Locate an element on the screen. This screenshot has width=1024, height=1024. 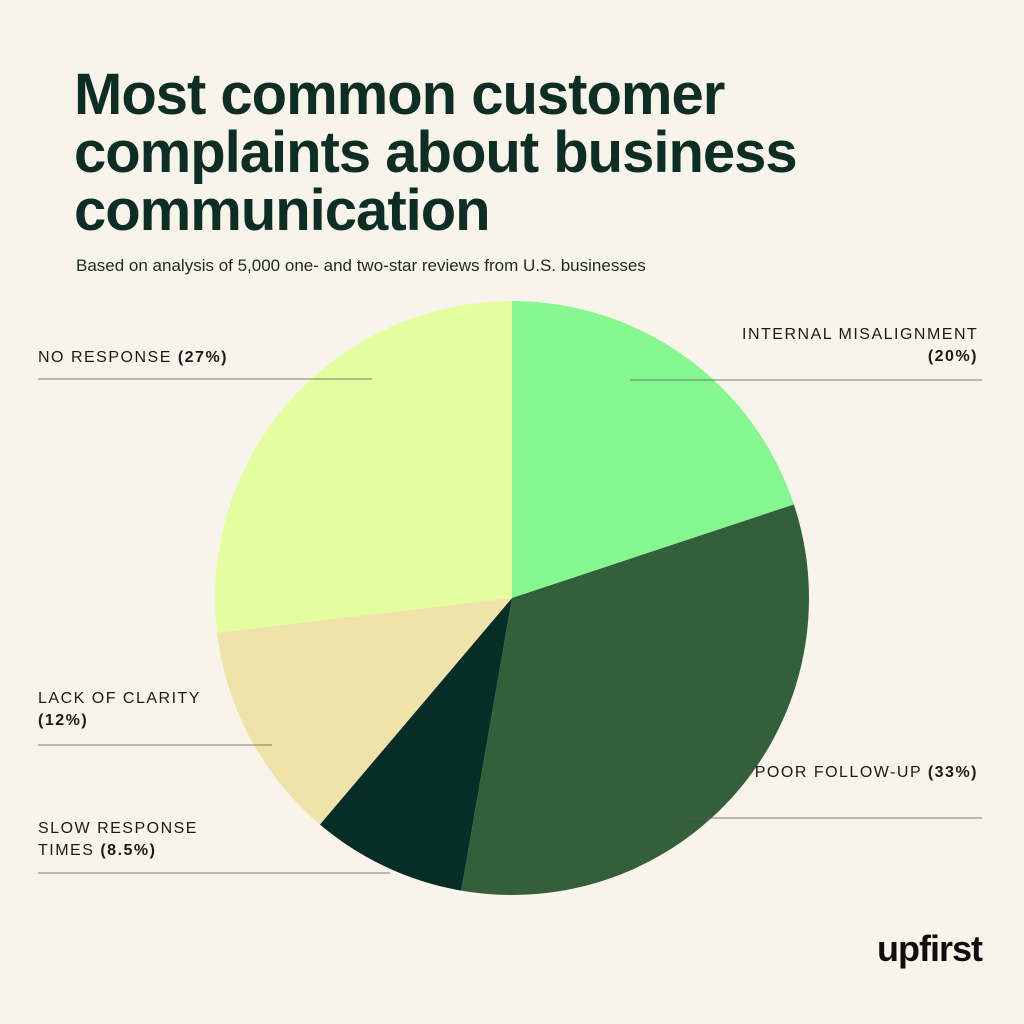
value-label: (33%) is located at coordinates (952, 772).